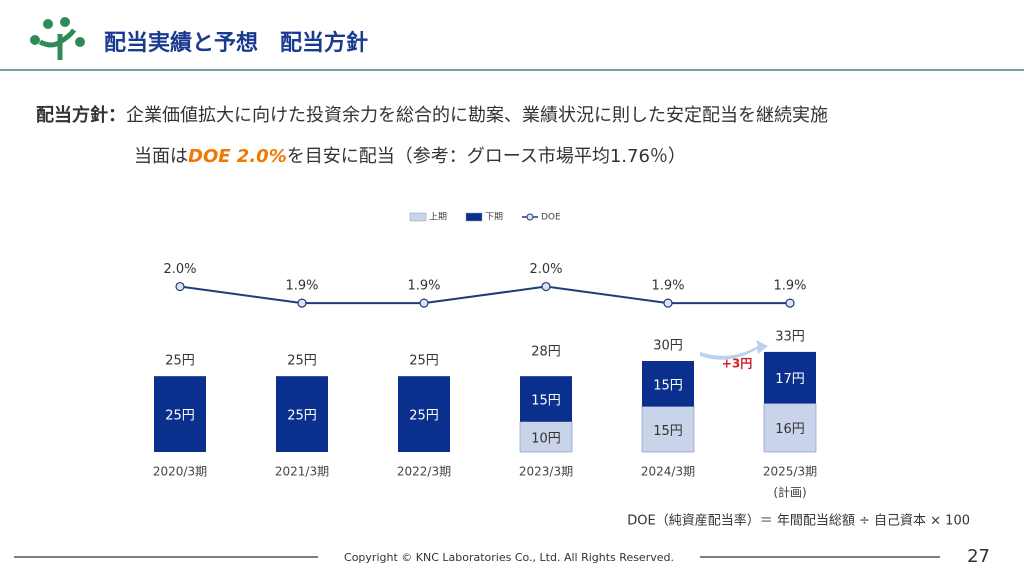 This screenshot has width=1024, height=580. What do you see at coordinates (798, 521) in the screenshot?
I see `formula: DOE（純資産配当率）＝ 年間配当総額 ÷ 自己資本 × 100` at bounding box center [798, 521].